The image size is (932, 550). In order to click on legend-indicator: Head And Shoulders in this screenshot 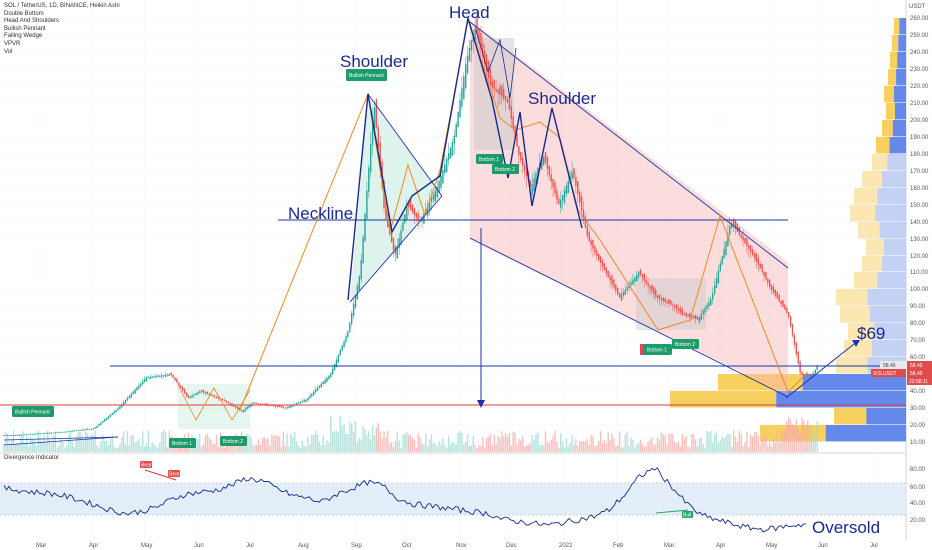, I will do `click(32, 21)`.